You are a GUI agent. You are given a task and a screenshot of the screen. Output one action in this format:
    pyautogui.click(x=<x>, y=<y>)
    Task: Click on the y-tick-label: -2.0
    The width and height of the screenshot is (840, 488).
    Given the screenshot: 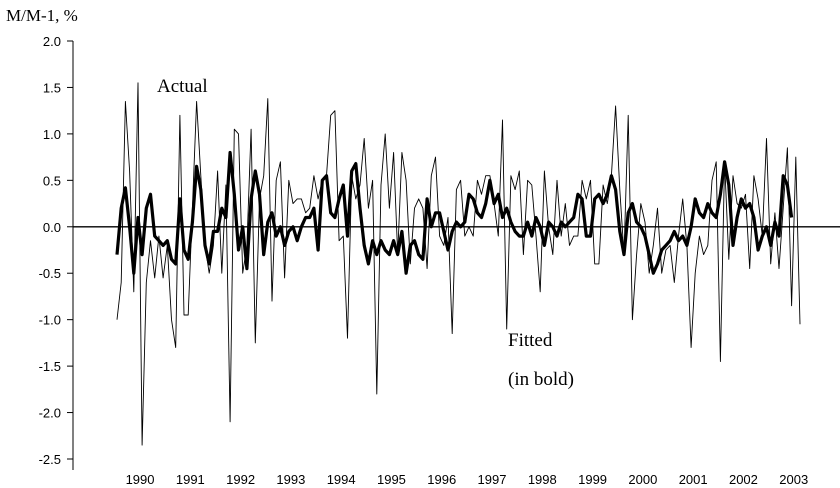 What is the action you would take?
    pyautogui.click(x=50, y=413)
    